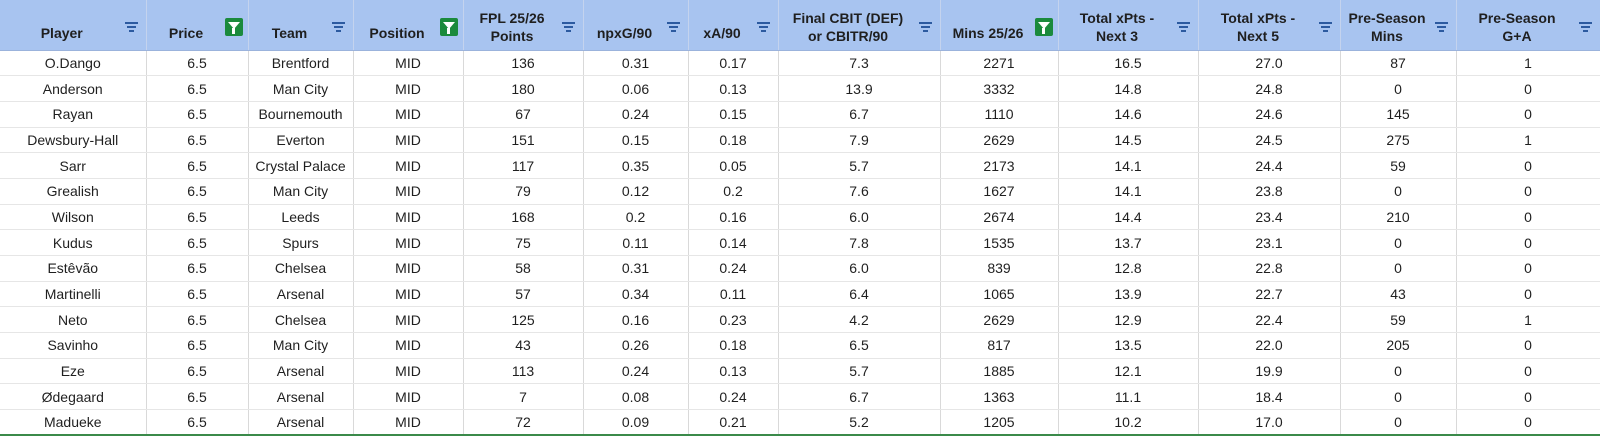  Describe the element at coordinates (636, 371) in the screenshot. I see `table-cell: 0.24` at that location.